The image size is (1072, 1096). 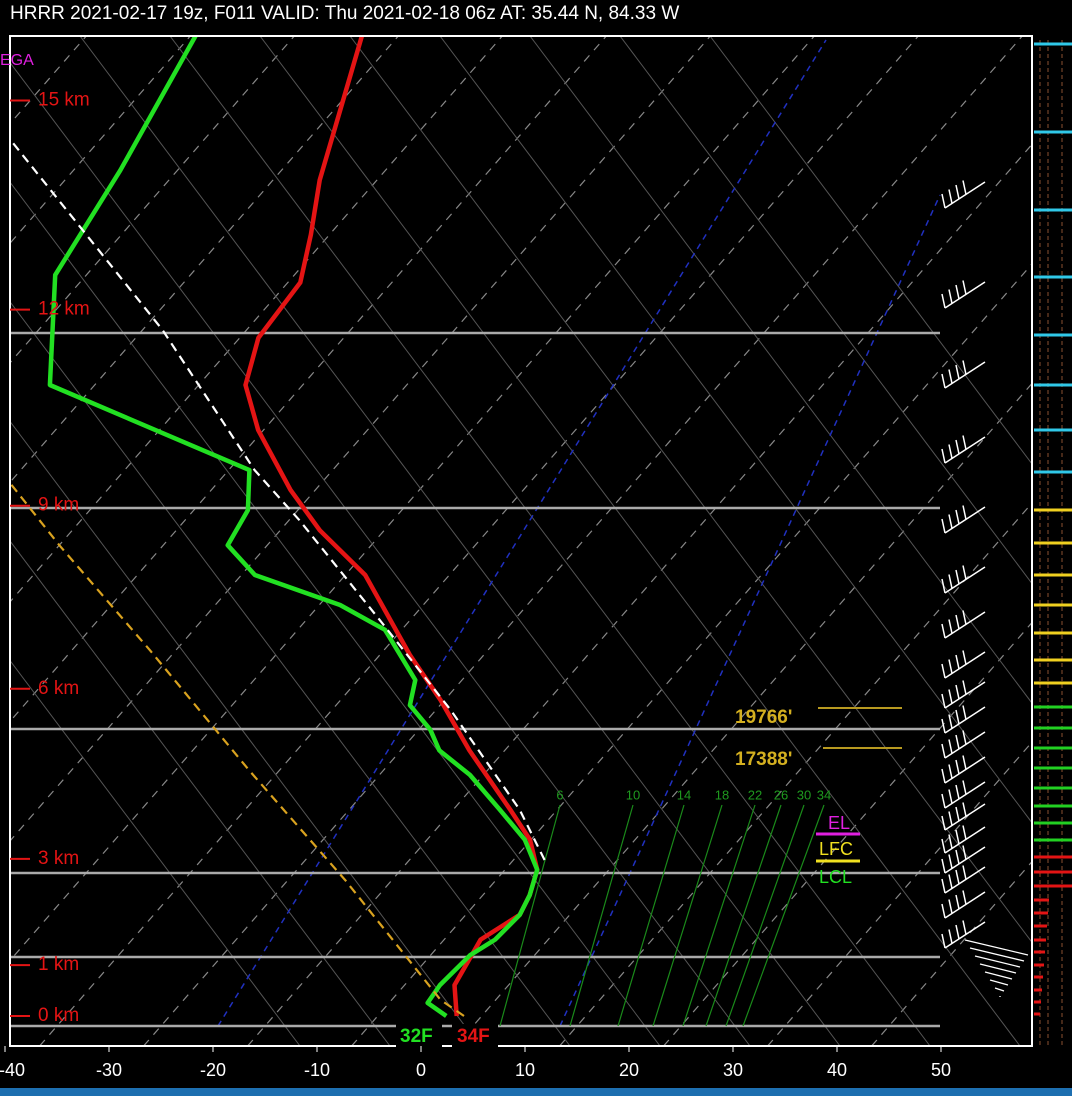 What do you see at coordinates (804, 794) in the screenshot?
I see `mixing-ratio-label: 30` at bounding box center [804, 794].